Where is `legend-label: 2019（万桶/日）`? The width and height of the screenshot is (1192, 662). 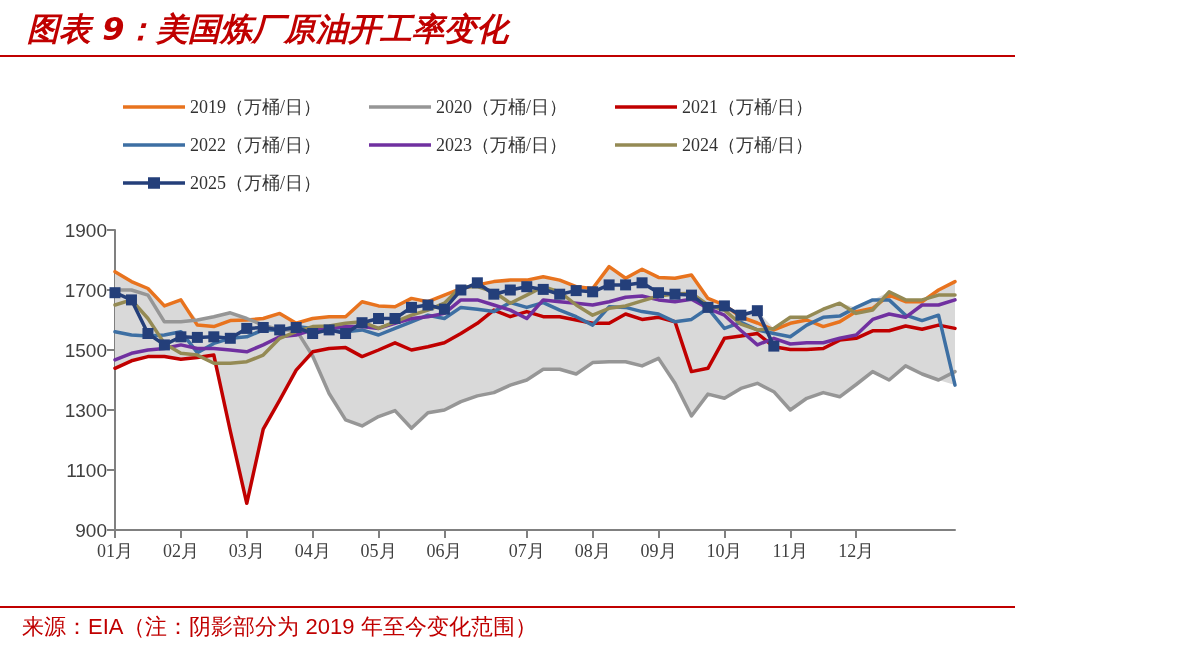 legend-label: 2019（万桶/日） is located at coordinates (256, 107).